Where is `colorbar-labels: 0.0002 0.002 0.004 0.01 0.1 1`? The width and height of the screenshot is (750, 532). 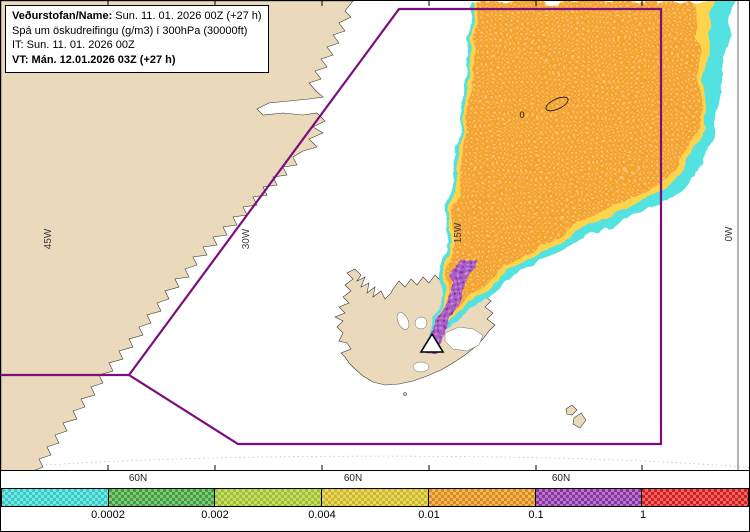
colorbar-labels: 0.0002 0.002 0.004 0.01 0.1 1 is located at coordinates (375, 516).